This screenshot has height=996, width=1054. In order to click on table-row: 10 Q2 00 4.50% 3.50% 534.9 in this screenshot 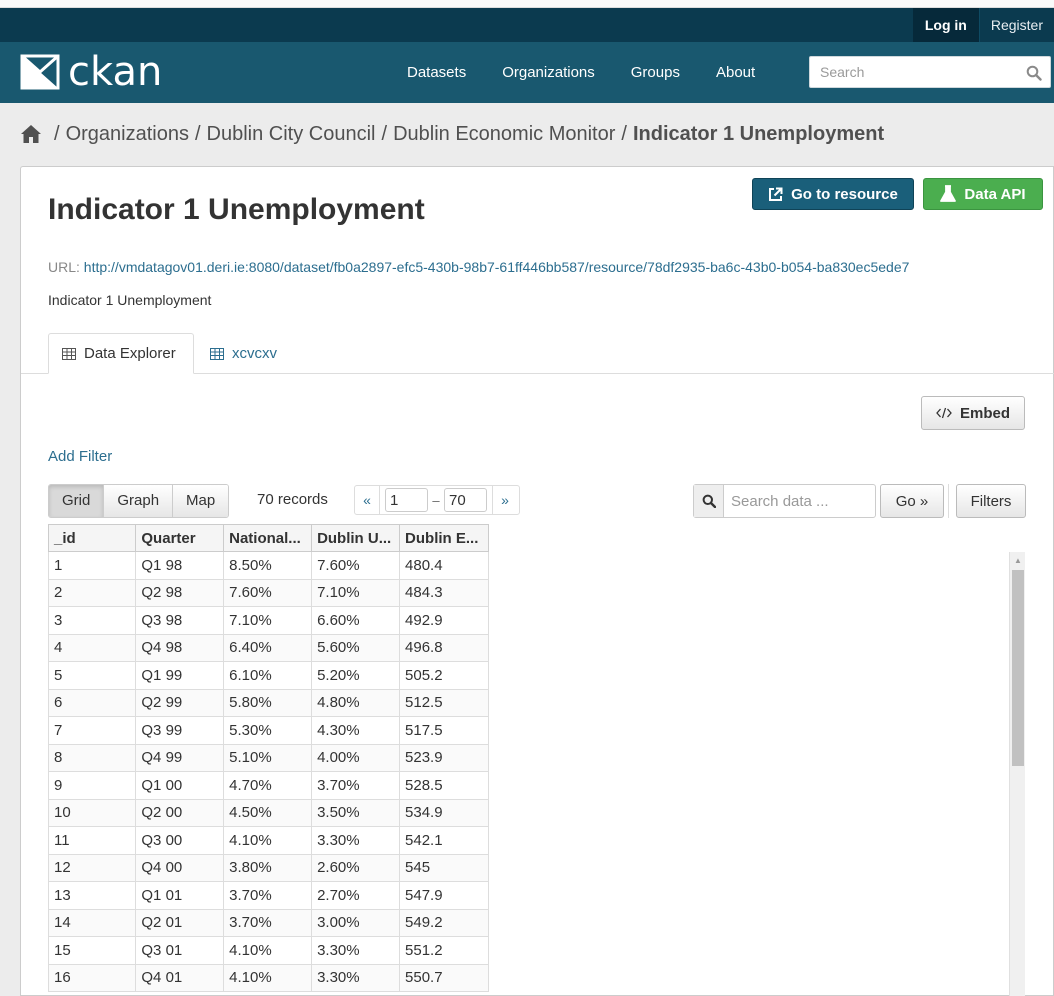, I will do `click(268, 813)`.